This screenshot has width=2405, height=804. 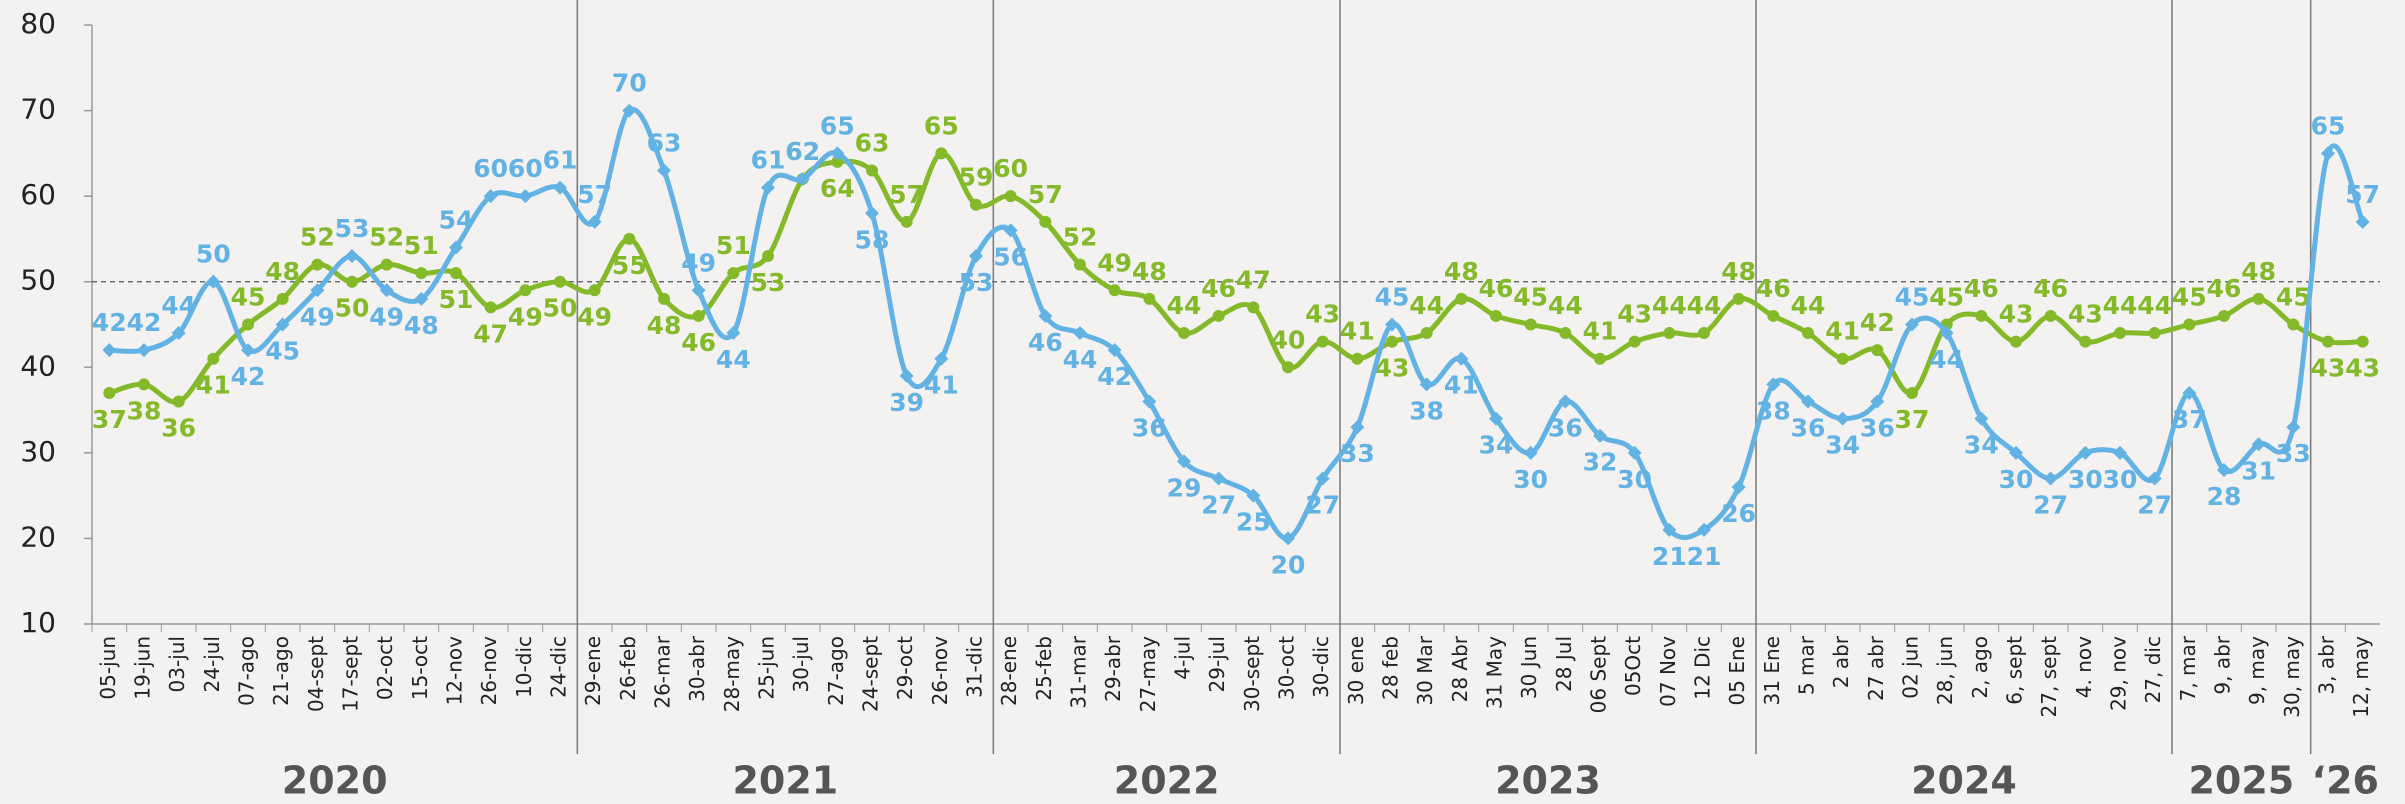 What do you see at coordinates (1704, 556) in the screenshot?
I see `data-label: 21` at bounding box center [1704, 556].